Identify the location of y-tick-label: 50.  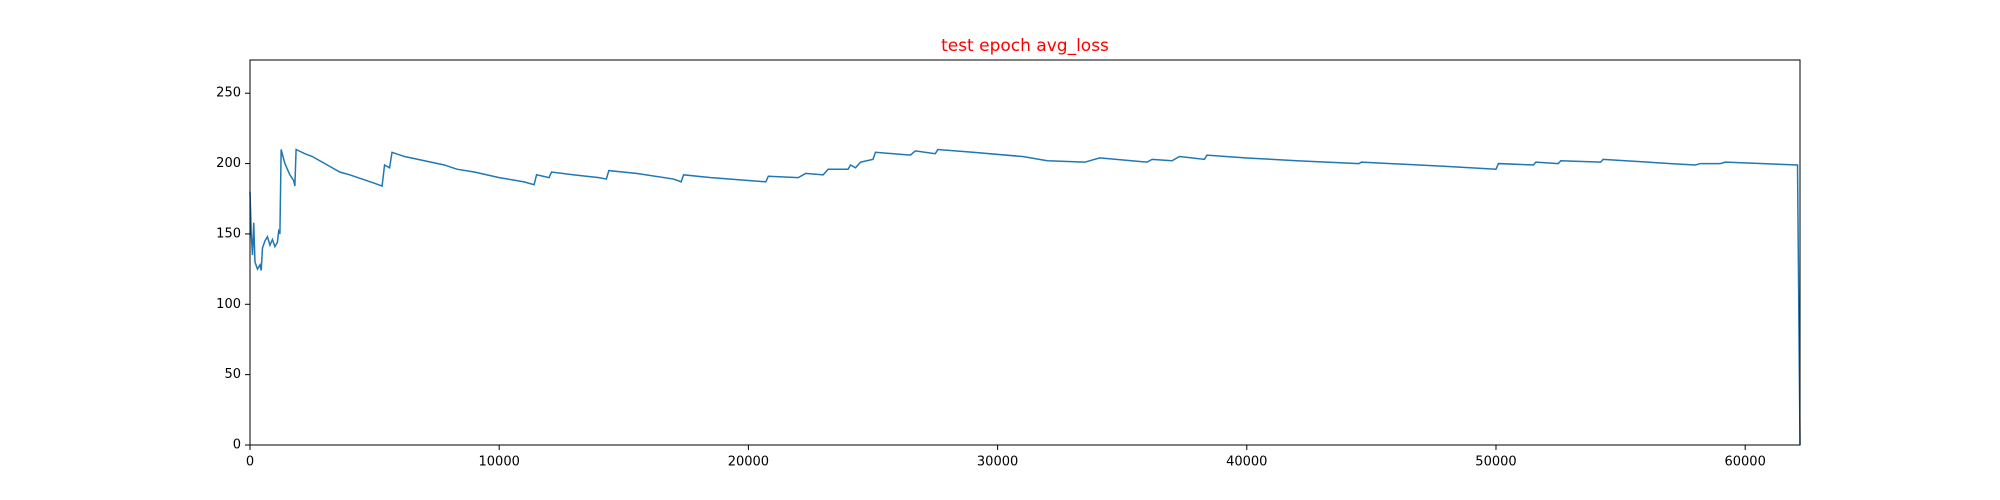
(232, 374).